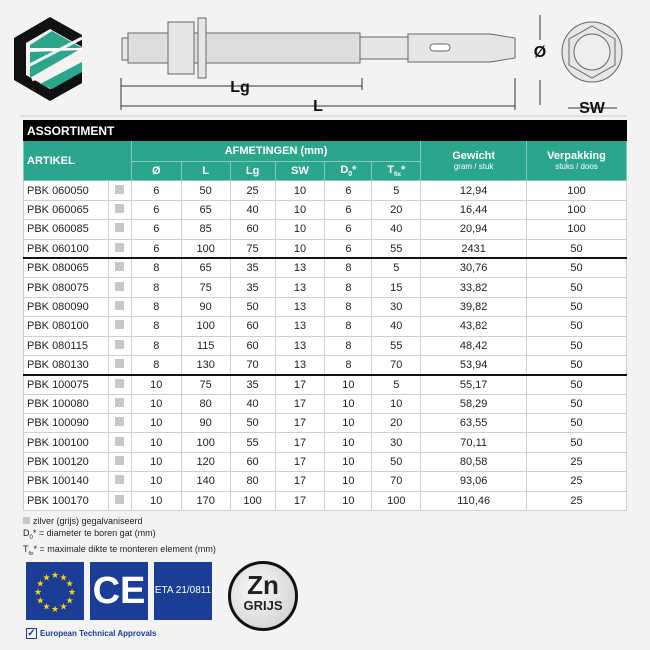  Describe the element at coordinates (119, 522) in the screenshot. I see `note-finish: zilver (grijs) gegalvaniseerd` at that location.